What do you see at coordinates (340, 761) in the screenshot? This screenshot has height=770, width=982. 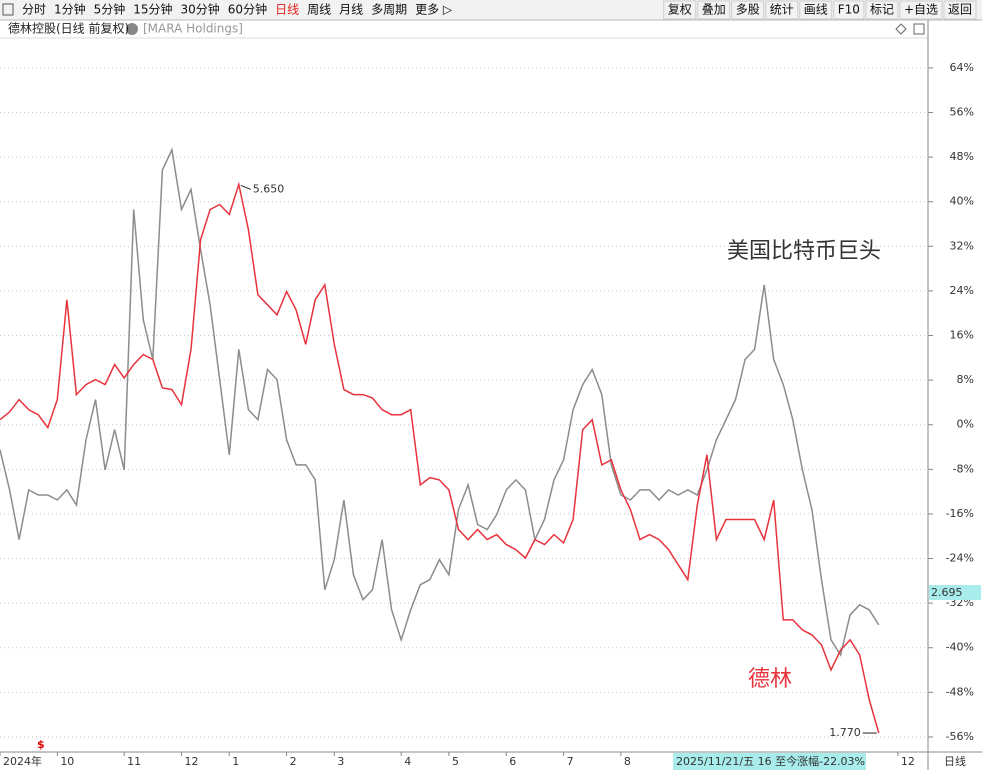 I see `x-tick-label: 3` at bounding box center [340, 761].